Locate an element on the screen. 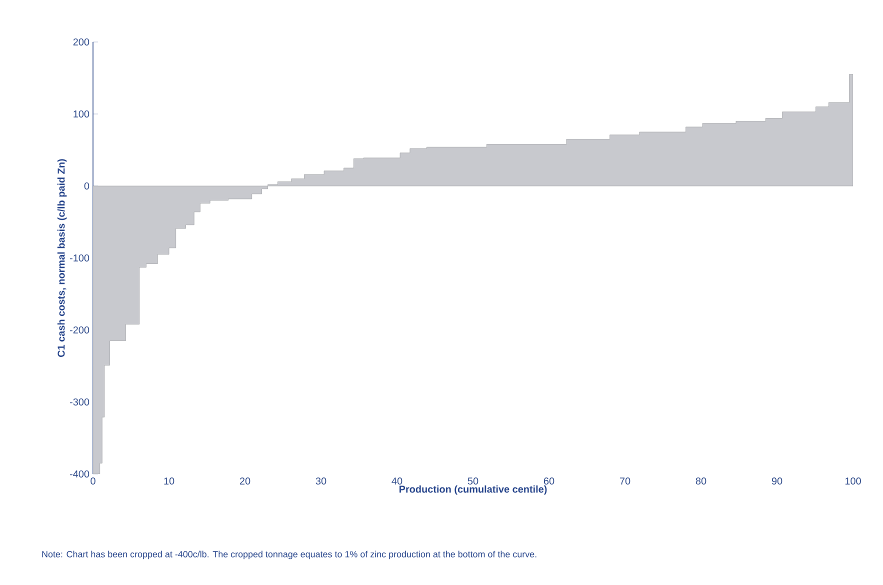  y-tick-label: -100 is located at coordinates (80, 258).